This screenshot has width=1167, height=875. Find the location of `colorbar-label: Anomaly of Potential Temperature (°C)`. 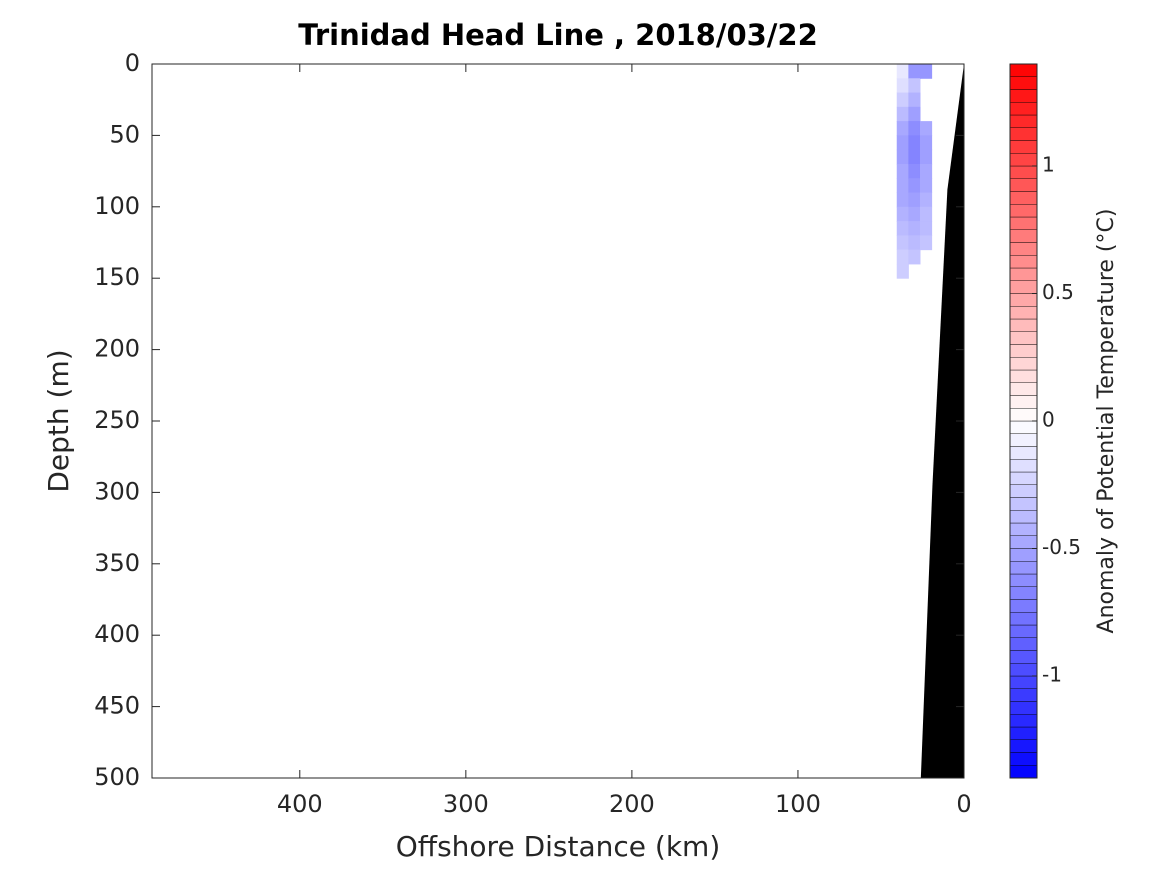

colorbar-label: Anomaly of Potential Temperature (°C) is located at coordinates (1106, 421).